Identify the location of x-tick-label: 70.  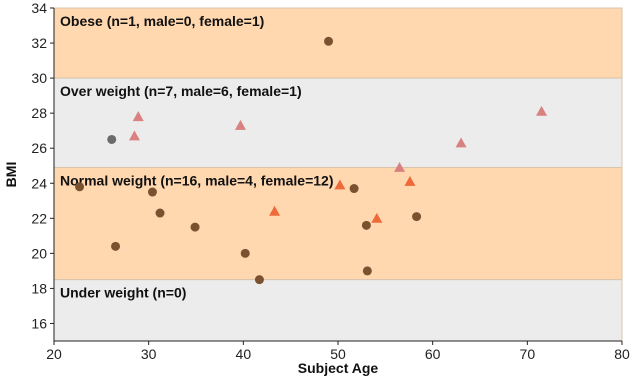
(528, 354).